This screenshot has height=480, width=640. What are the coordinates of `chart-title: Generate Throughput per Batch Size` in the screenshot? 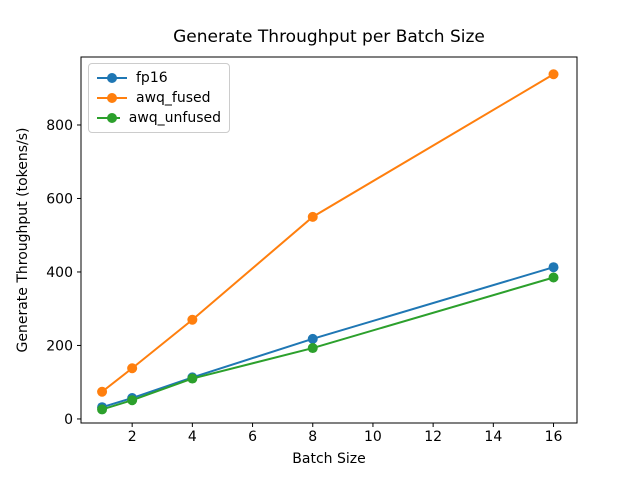 It's located at (329, 37).